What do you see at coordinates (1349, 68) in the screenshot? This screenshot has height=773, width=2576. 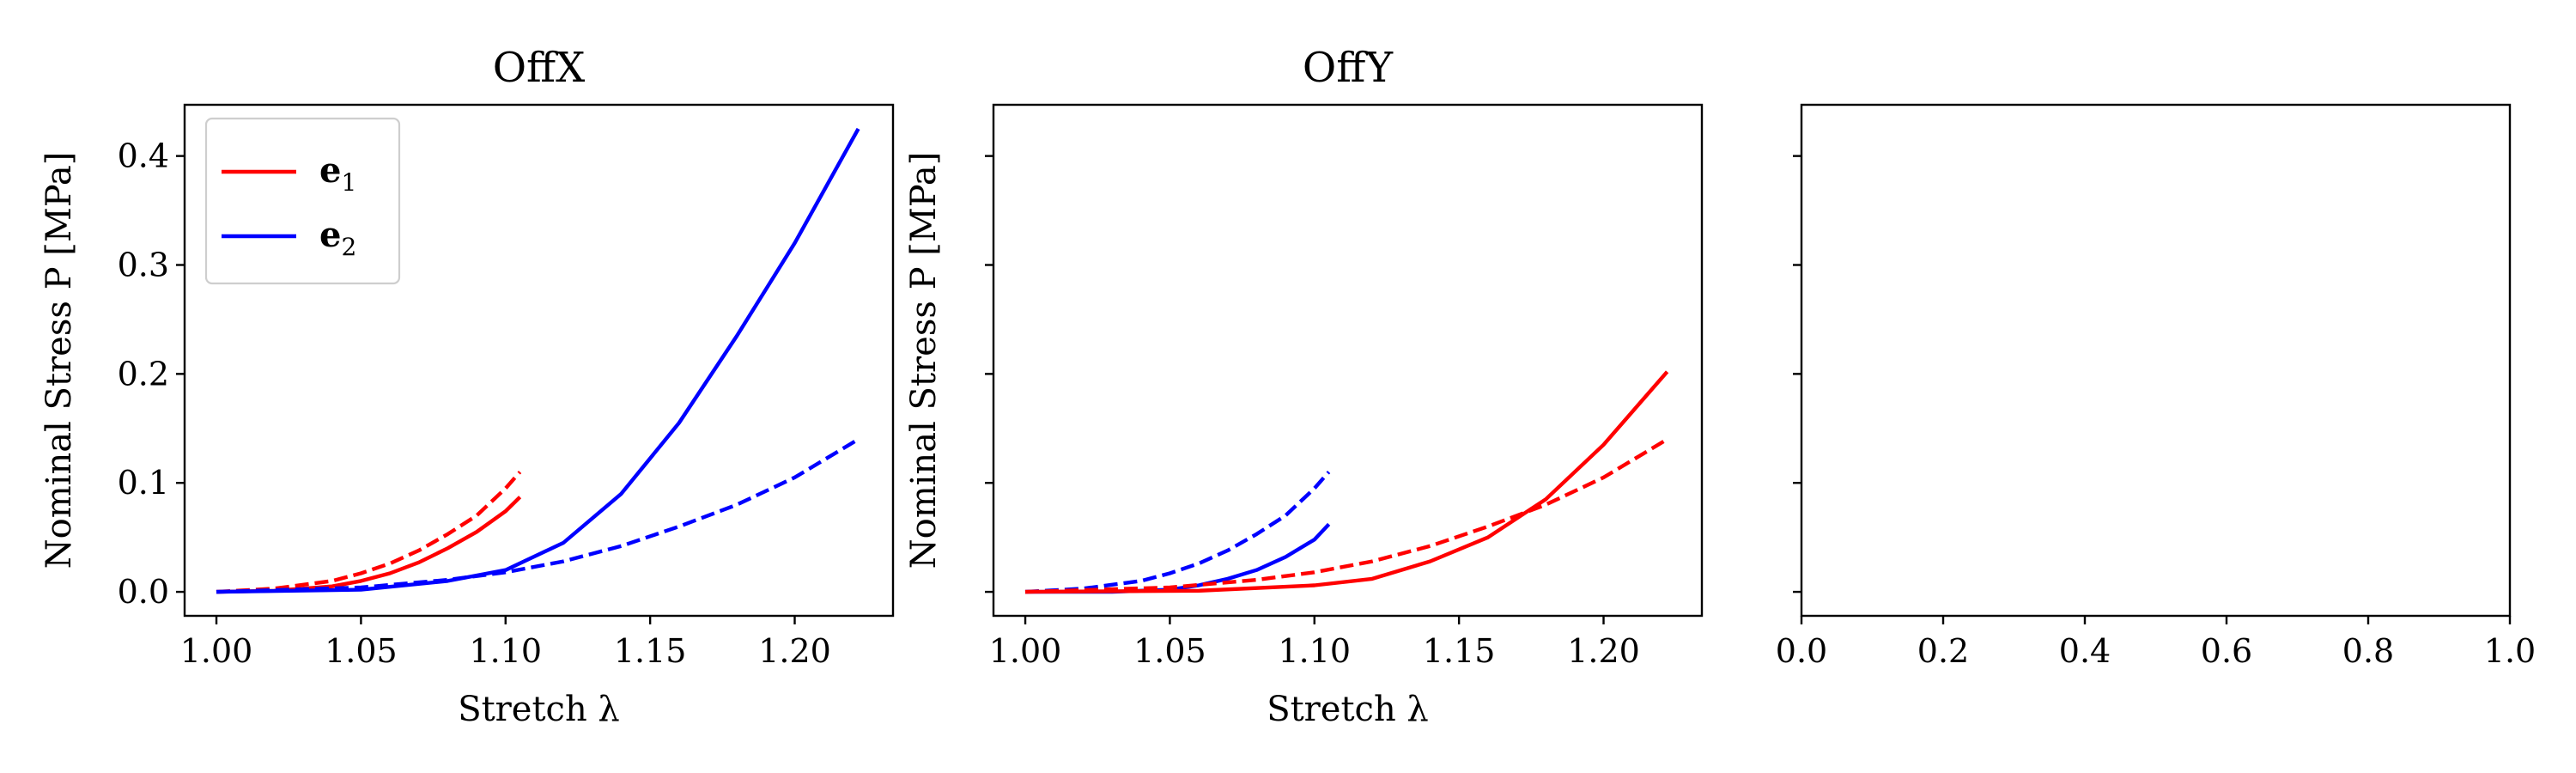 I see `panel-title: OffY` at bounding box center [1349, 68].